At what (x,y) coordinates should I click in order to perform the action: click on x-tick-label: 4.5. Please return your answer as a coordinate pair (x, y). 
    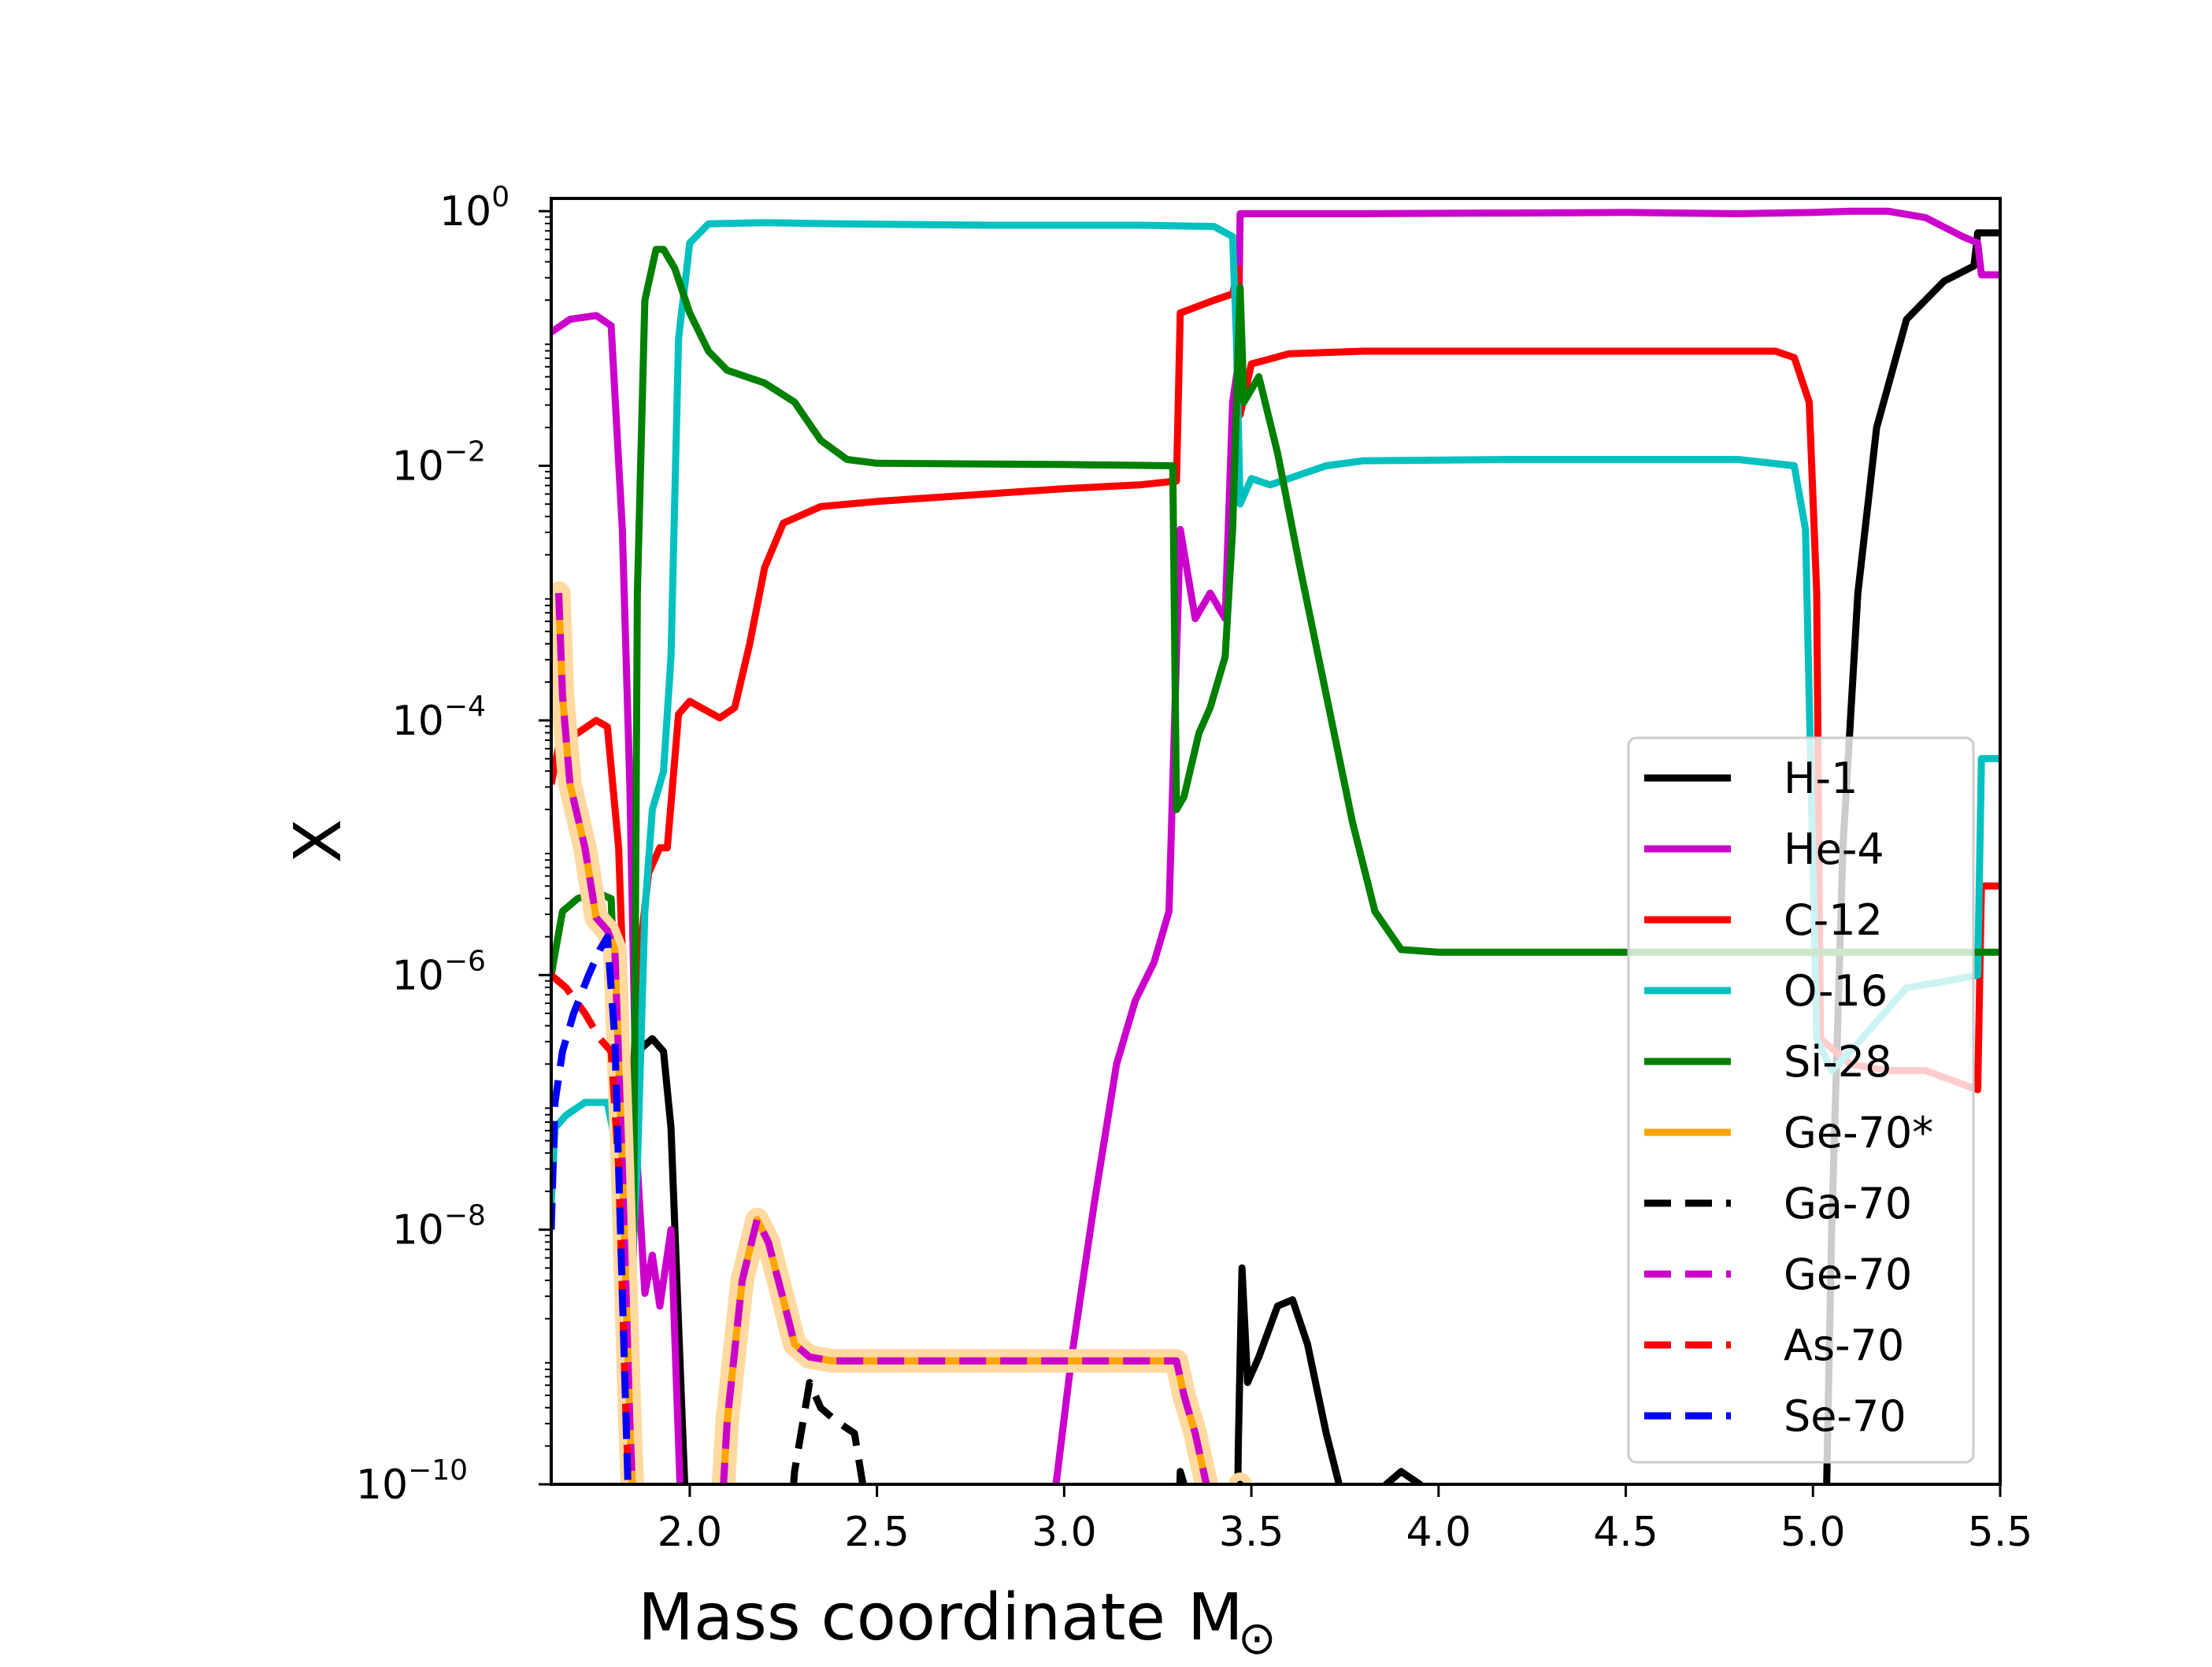
    Looking at the image, I should click on (1625, 1532).